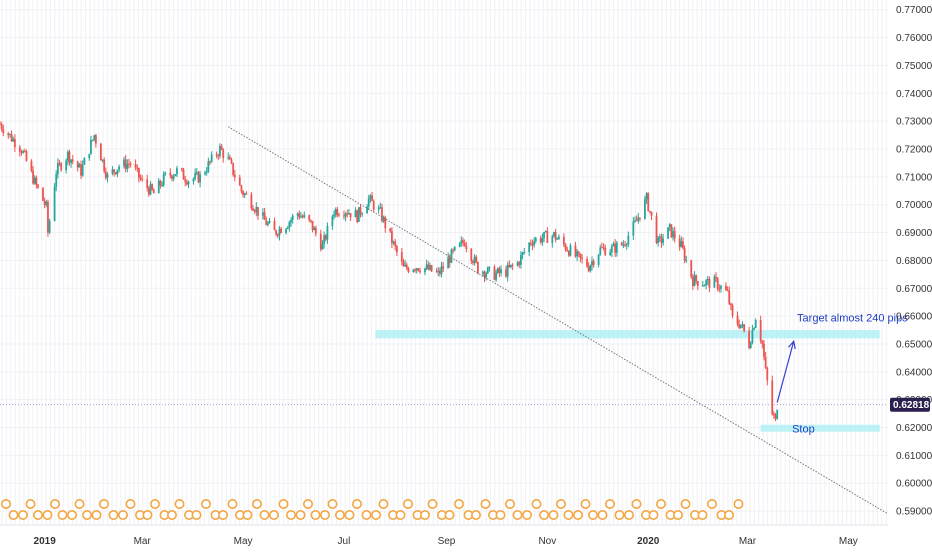  What do you see at coordinates (444, 535) in the screenshot?
I see `time-axis: 2019 Mar May Jul Sep Nov 2020 Mar May` at bounding box center [444, 535].